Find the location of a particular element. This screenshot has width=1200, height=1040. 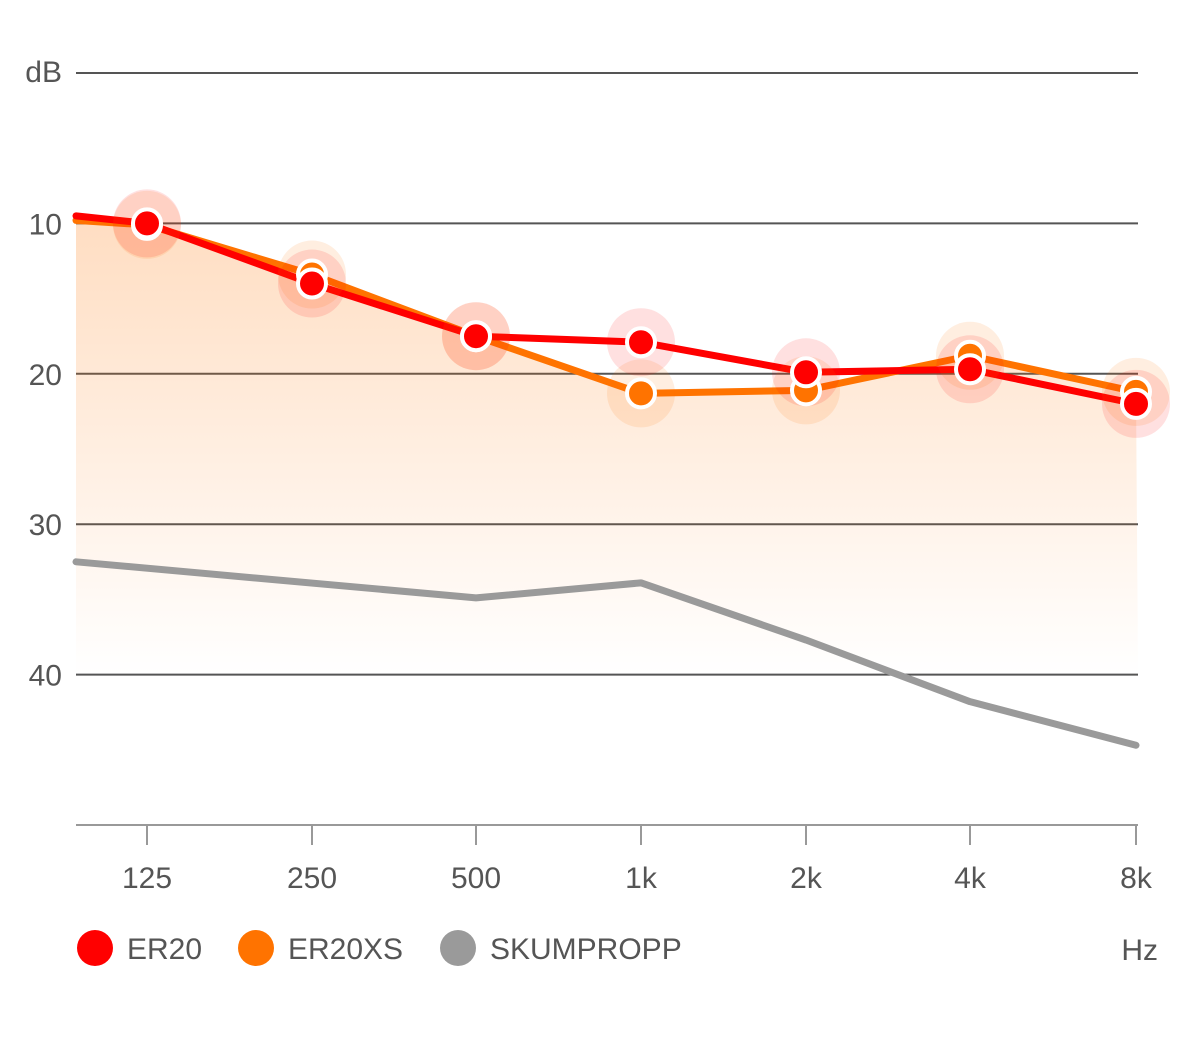

x-tick-label: 2k is located at coordinates (806, 878).